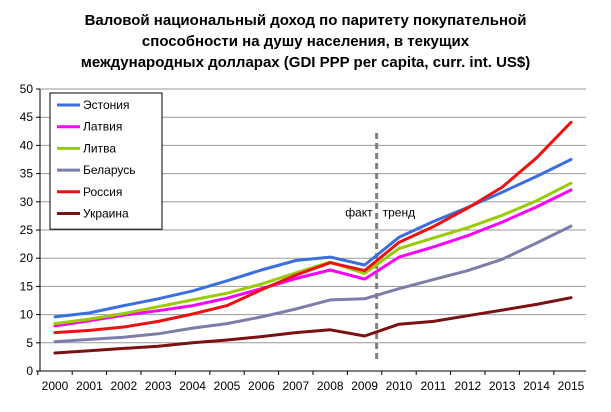  What do you see at coordinates (27, 117) in the screenshot?
I see `y-tick-label: 45` at bounding box center [27, 117].